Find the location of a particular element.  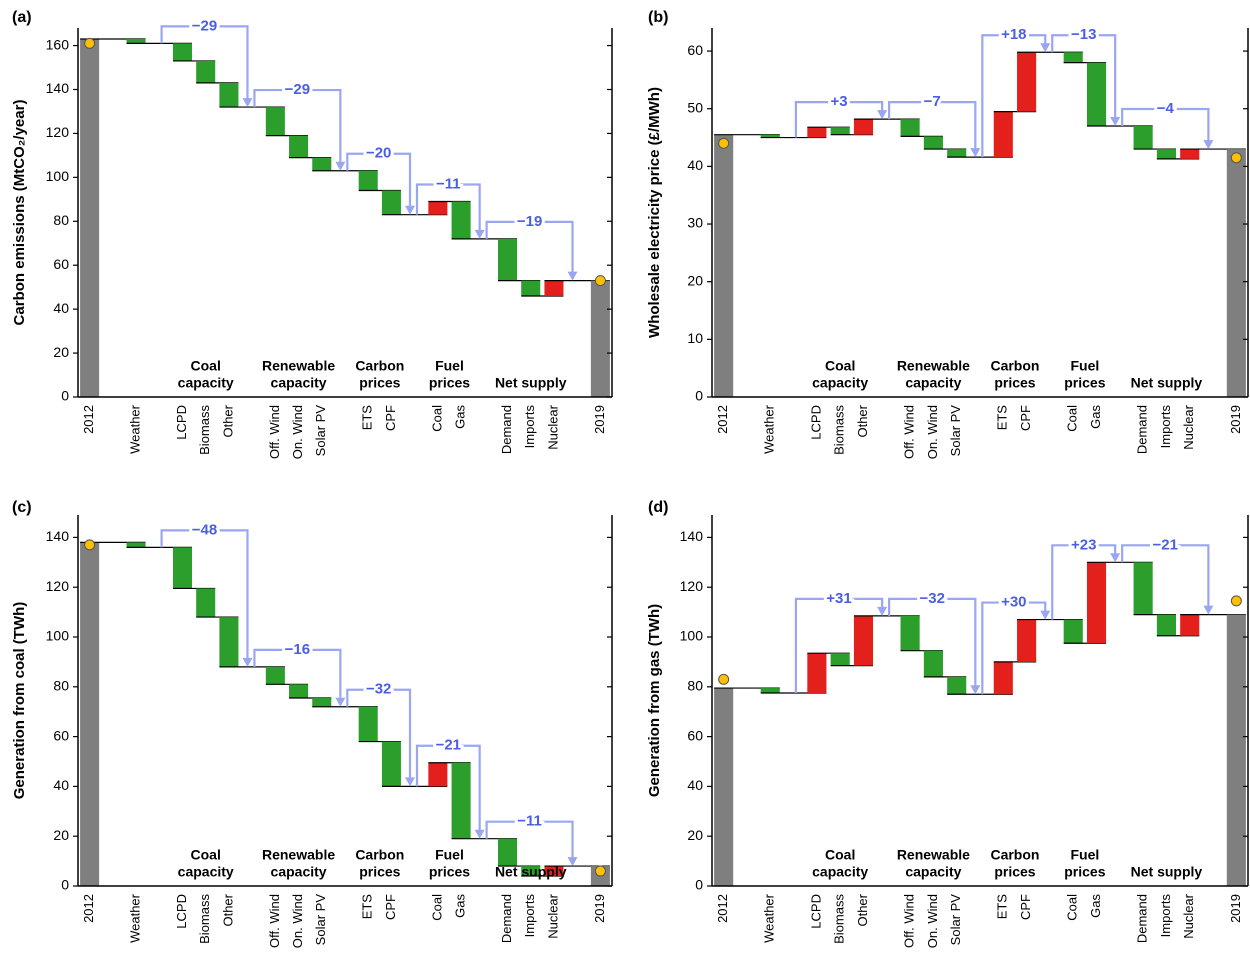

change-label: +31 is located at coordinates (838, 598).